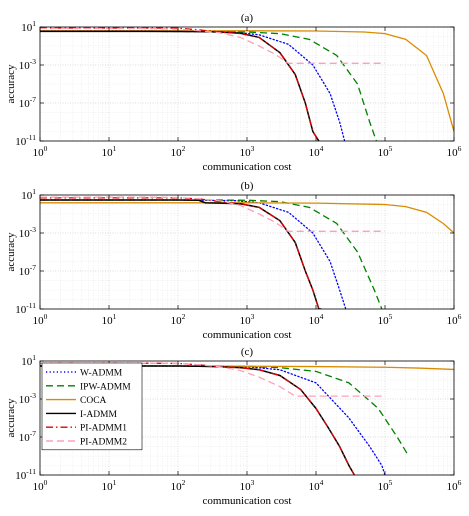  I want to click on legend-label: IPW-ADMM, so click(105, 387).